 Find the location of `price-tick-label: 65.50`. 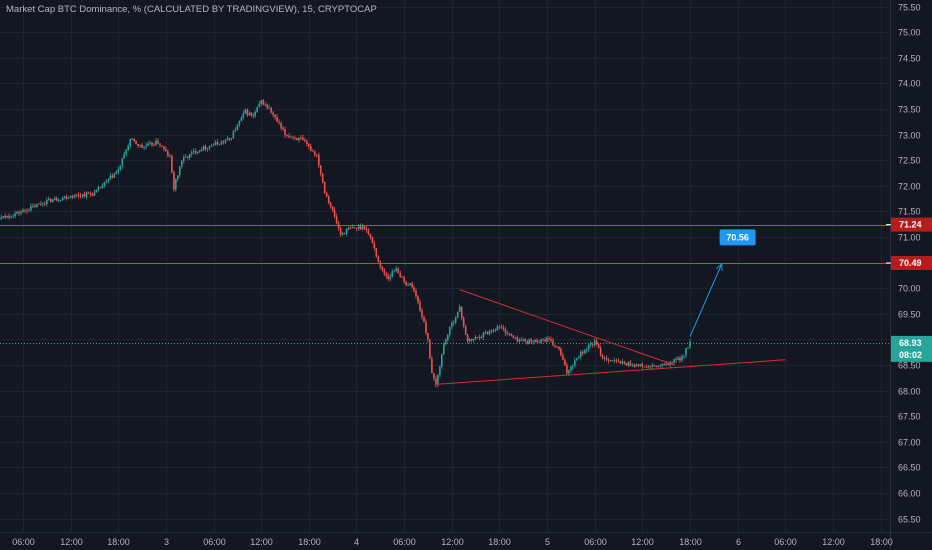

price-tick-label: 65.50 is located at coordinates (909, 520).